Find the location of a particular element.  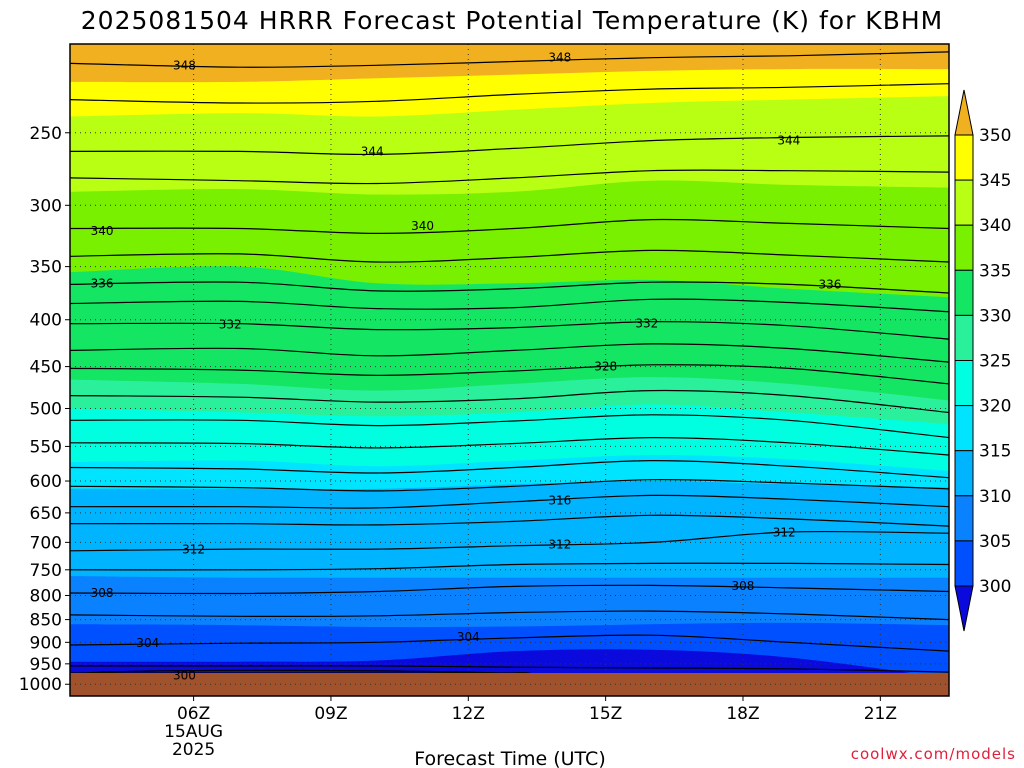

colorbar-tick-label: 335 is located at coordinates (995, 271).